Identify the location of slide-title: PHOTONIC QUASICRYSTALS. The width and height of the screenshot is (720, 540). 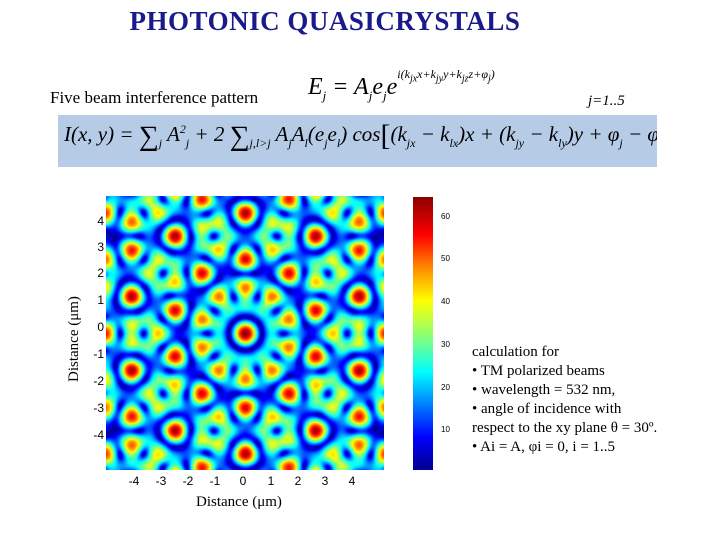
(325, 21).